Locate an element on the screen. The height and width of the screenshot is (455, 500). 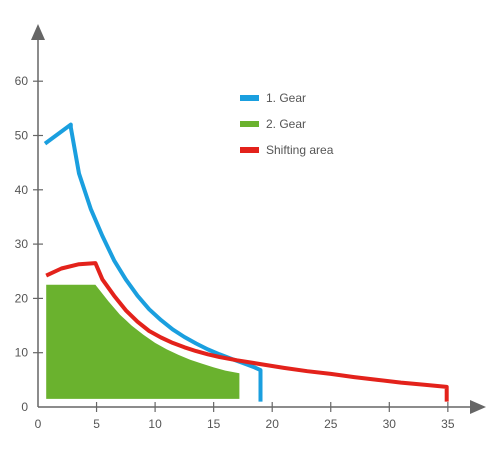
x-tick-label: 30 is located at coordinates (390, 424).